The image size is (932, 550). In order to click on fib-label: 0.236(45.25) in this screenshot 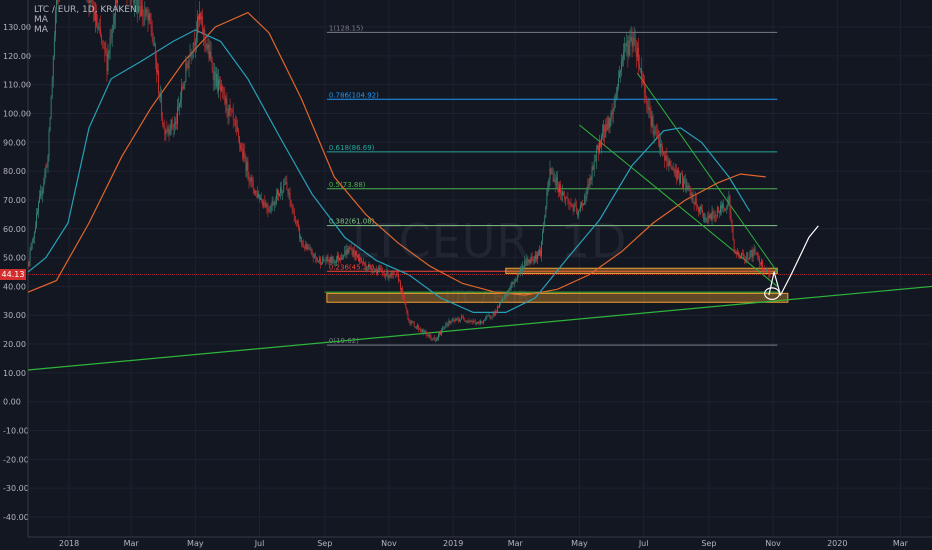, I will do `click(352, 267)`.